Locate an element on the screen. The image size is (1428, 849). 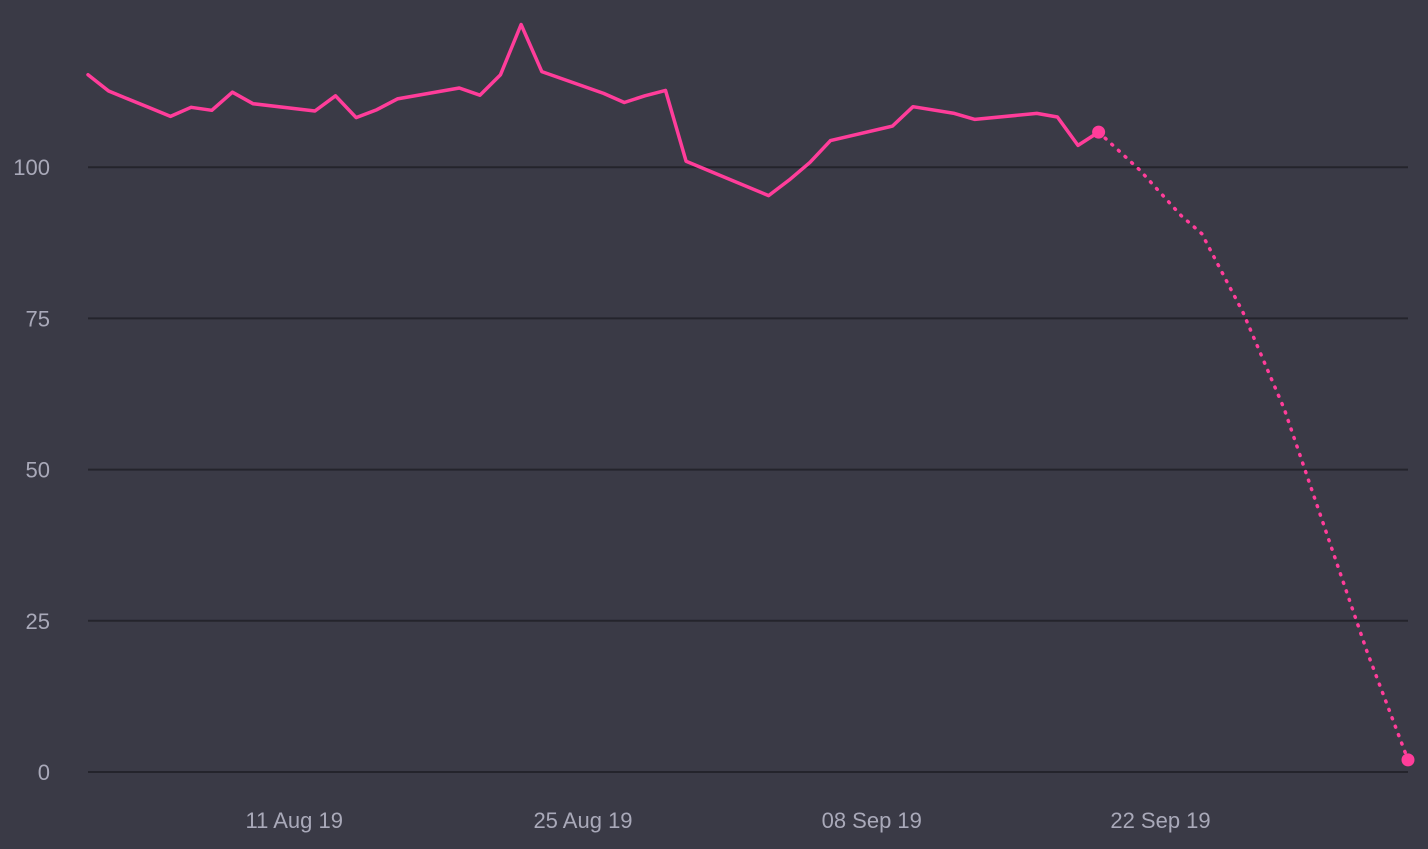
y-tick-label: 50 is located at coordinates (38, 470).